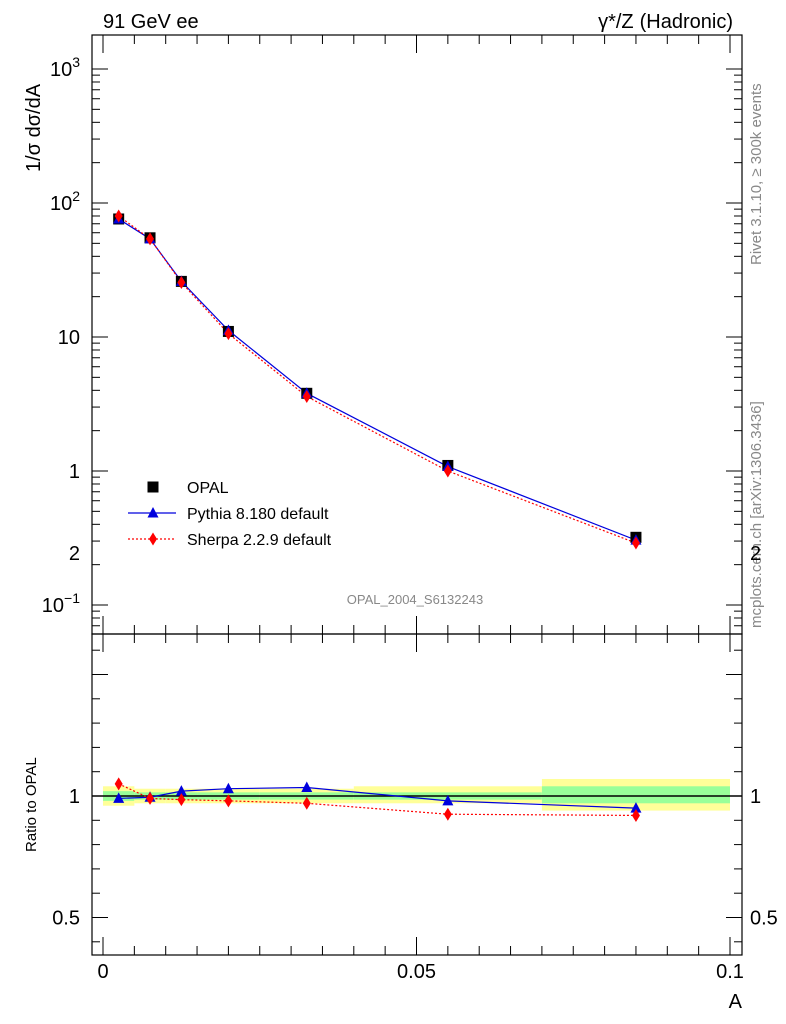 Image resolution: width=786 pixels, height=1024 pixels. Describe the element at coordinates (730, 972) in the screenshot. I see `x-tick-label: 0.1` at that location.